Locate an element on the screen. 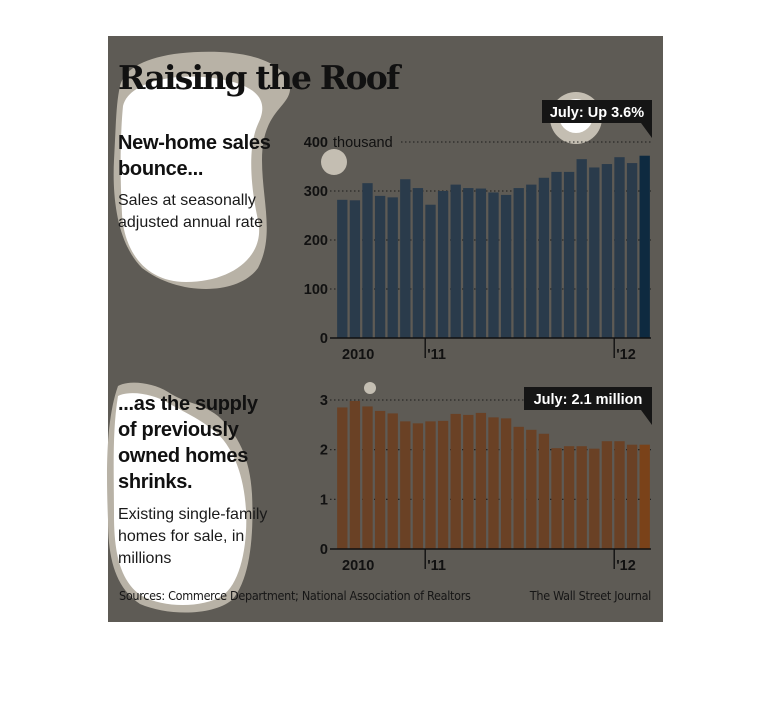  section1-sub-line2: adjusted annual rate is located at coordinates (190, 222).